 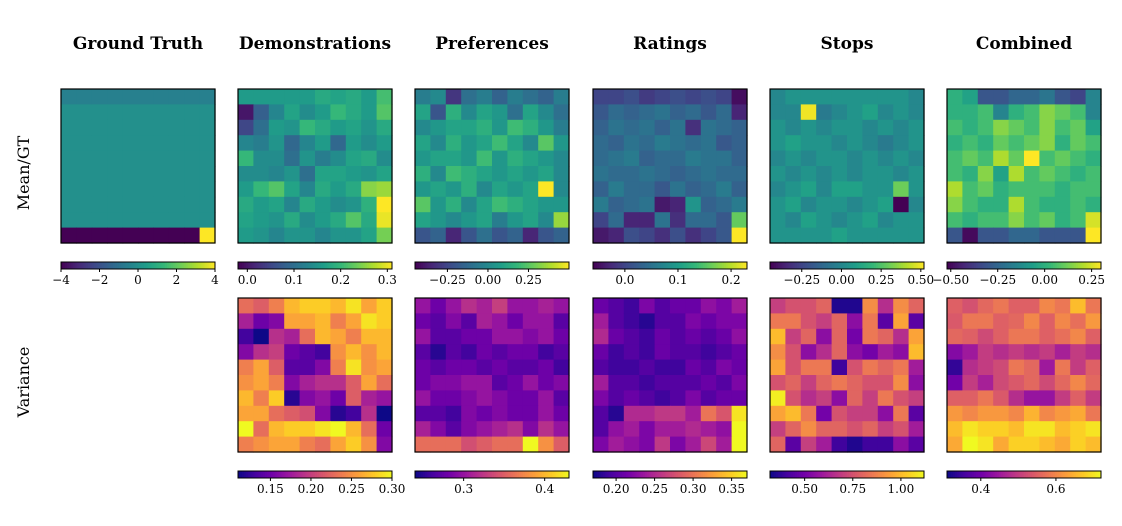 What do you see at coordinates (731, 489) in the screenshot?
I see `colorbar-tick-label: 0.35` at bounding box center [731, 489].